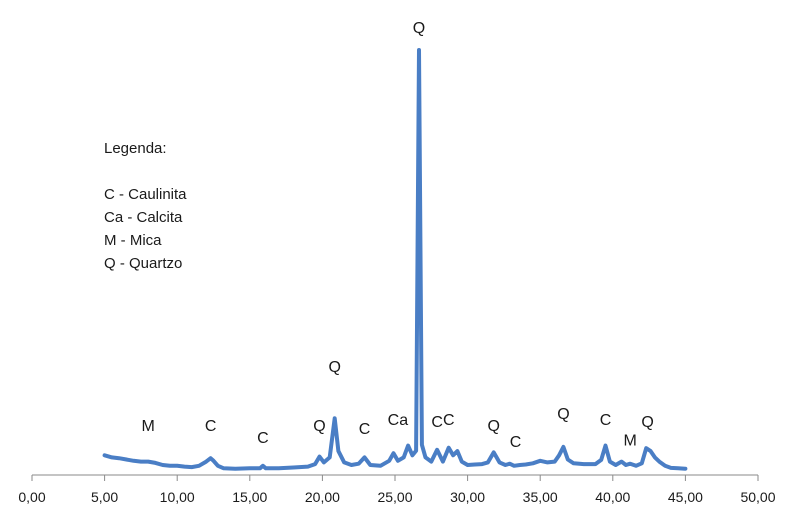 The height and width of the screenshot is (521, 785). What do you see at coordinates (398, 420) in the screenshot?
I see `peak-label: Ca` at bounding box center [398, 420].